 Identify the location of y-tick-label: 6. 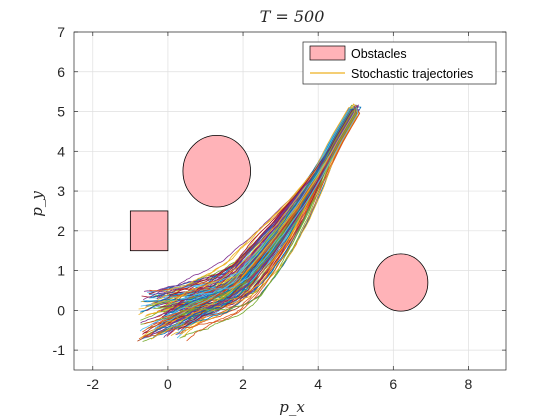
(61, 72).